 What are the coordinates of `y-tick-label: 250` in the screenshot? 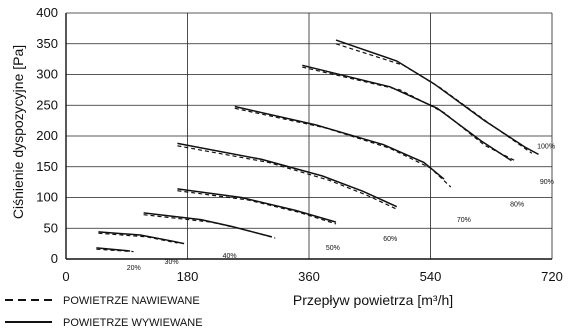 It's located at (47, 104).